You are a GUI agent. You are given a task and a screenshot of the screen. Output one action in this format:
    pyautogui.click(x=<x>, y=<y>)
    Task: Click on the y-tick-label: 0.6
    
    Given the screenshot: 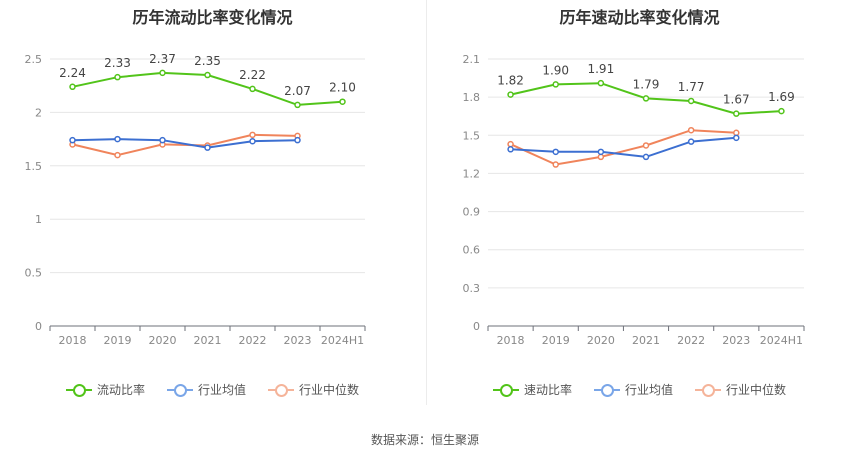 What is the action you would take?
    pyautogui.click(x=472, y=250)
    